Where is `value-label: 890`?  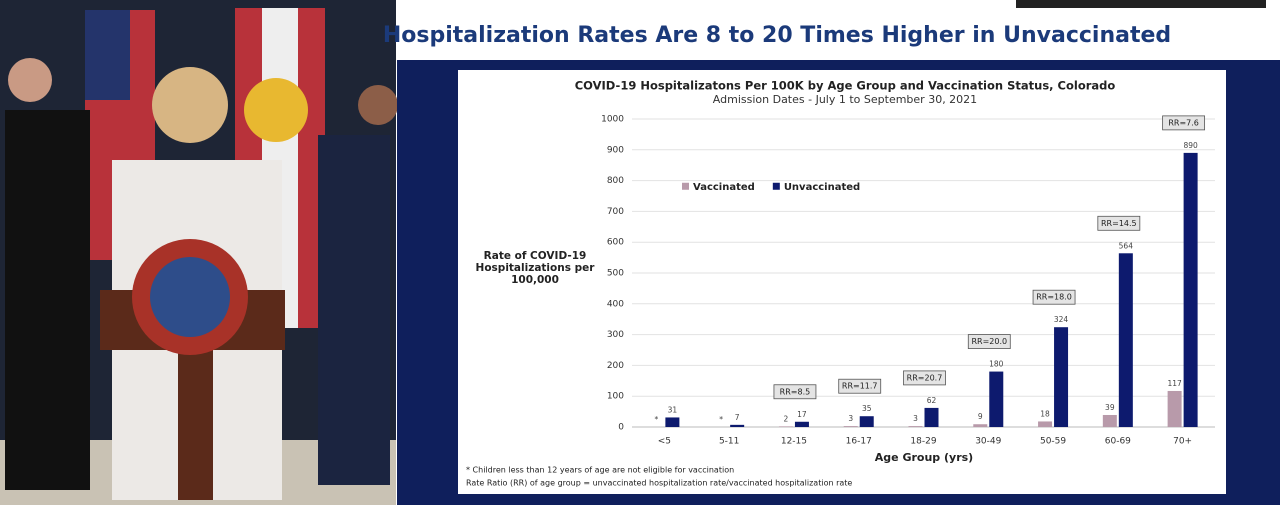
value-label: 890 is located at coordinates (1190, 145).